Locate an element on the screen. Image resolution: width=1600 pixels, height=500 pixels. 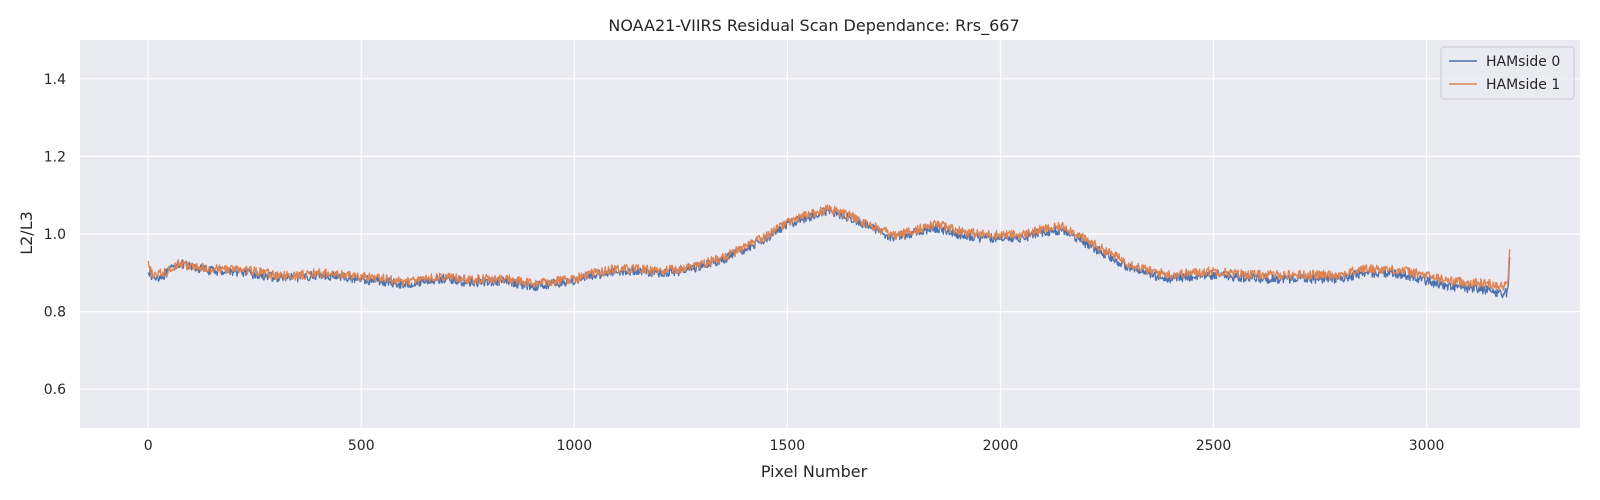
legend: HAMside 0 HAMside 1 is located at coordinates (1507, 73).